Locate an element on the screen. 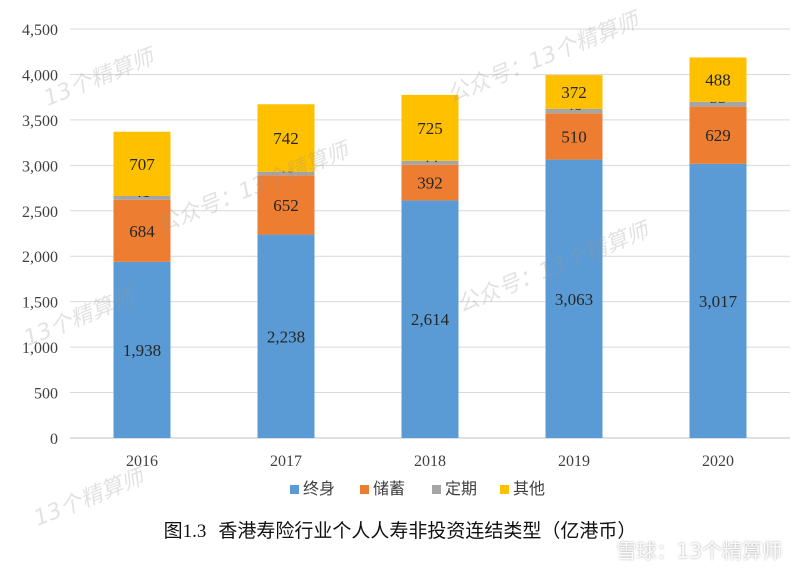 This screenshot has height=576, width=800. y-tick-label: 1,000 is located at coordinates (40, 348).